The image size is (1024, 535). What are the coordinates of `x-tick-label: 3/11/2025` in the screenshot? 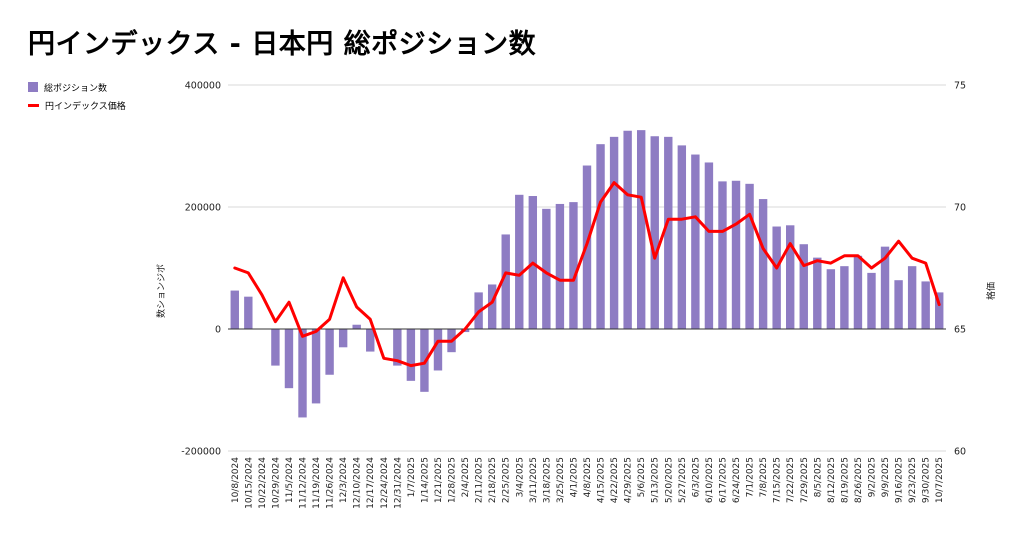 It's located at (534, 480).